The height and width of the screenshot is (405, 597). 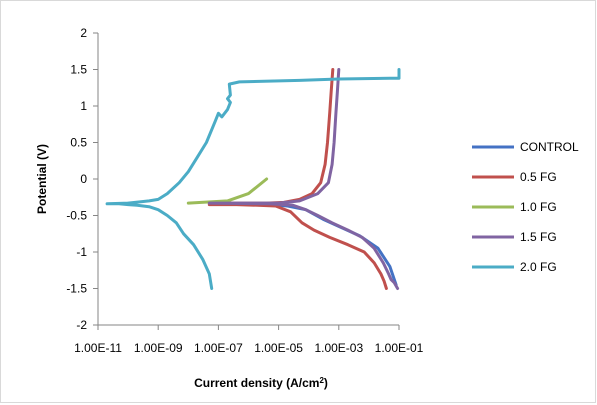 What do you see at coordinates (83, 106) in the screenshot?
I see `y-tick-label: 1` at bounding box center [83, 106].